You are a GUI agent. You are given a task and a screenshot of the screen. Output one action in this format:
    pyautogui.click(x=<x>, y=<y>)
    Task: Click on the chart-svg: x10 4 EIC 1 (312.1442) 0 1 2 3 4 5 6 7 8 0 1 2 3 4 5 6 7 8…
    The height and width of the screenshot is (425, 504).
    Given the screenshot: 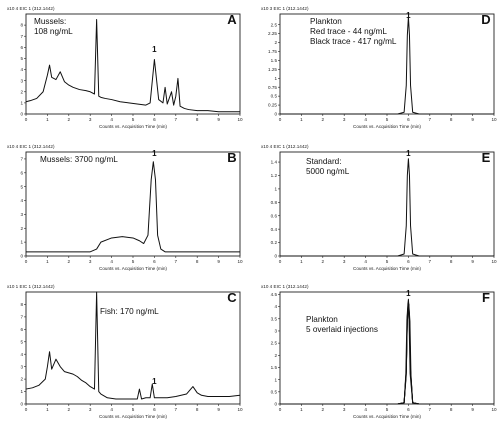 What is the action you would take?
    pyautogui.click(x=125, y=67)
    